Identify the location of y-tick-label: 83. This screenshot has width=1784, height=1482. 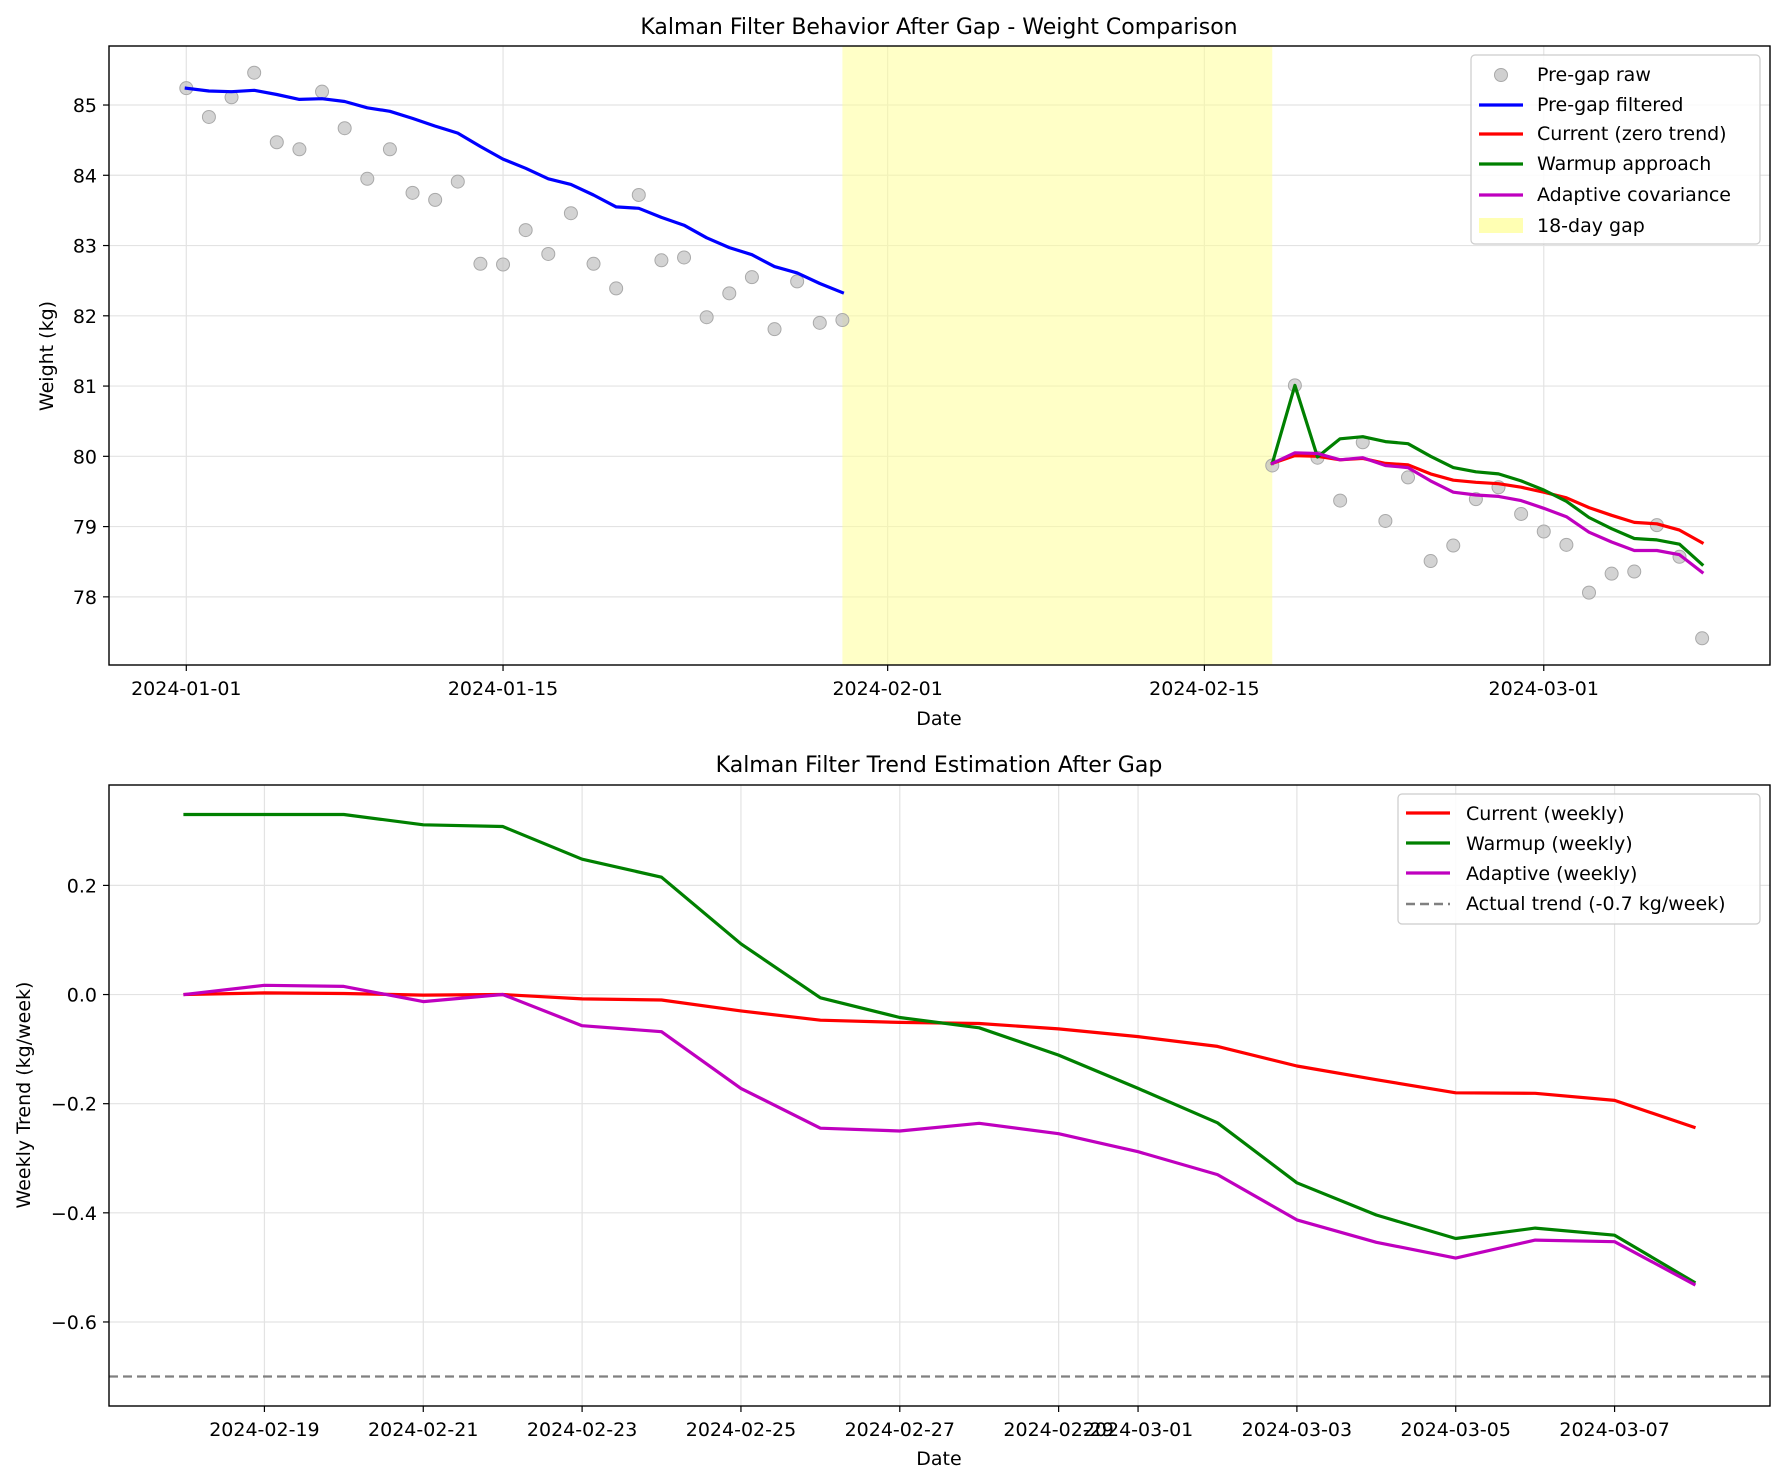
(85, 247).